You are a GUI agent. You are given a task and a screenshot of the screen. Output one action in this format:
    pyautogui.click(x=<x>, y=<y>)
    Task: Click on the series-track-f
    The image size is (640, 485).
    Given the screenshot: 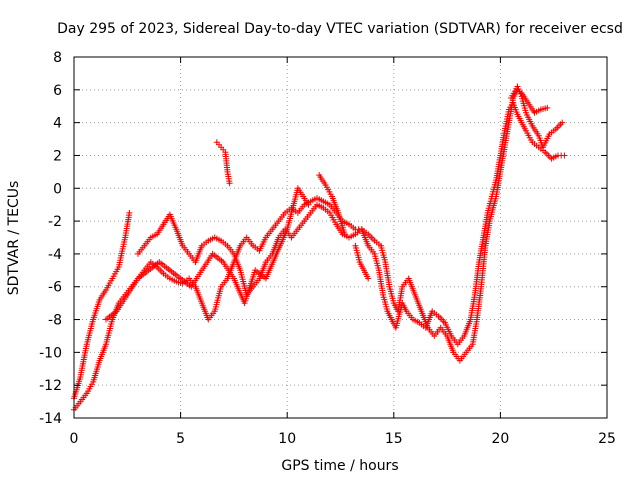 What is the action you would take?
    pyautogui.click(x=362, y=262)
    